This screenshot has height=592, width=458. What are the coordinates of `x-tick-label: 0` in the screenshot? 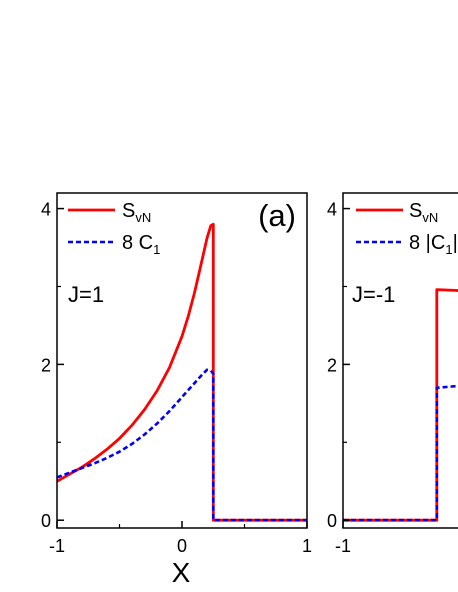 It's located at (182, 546).